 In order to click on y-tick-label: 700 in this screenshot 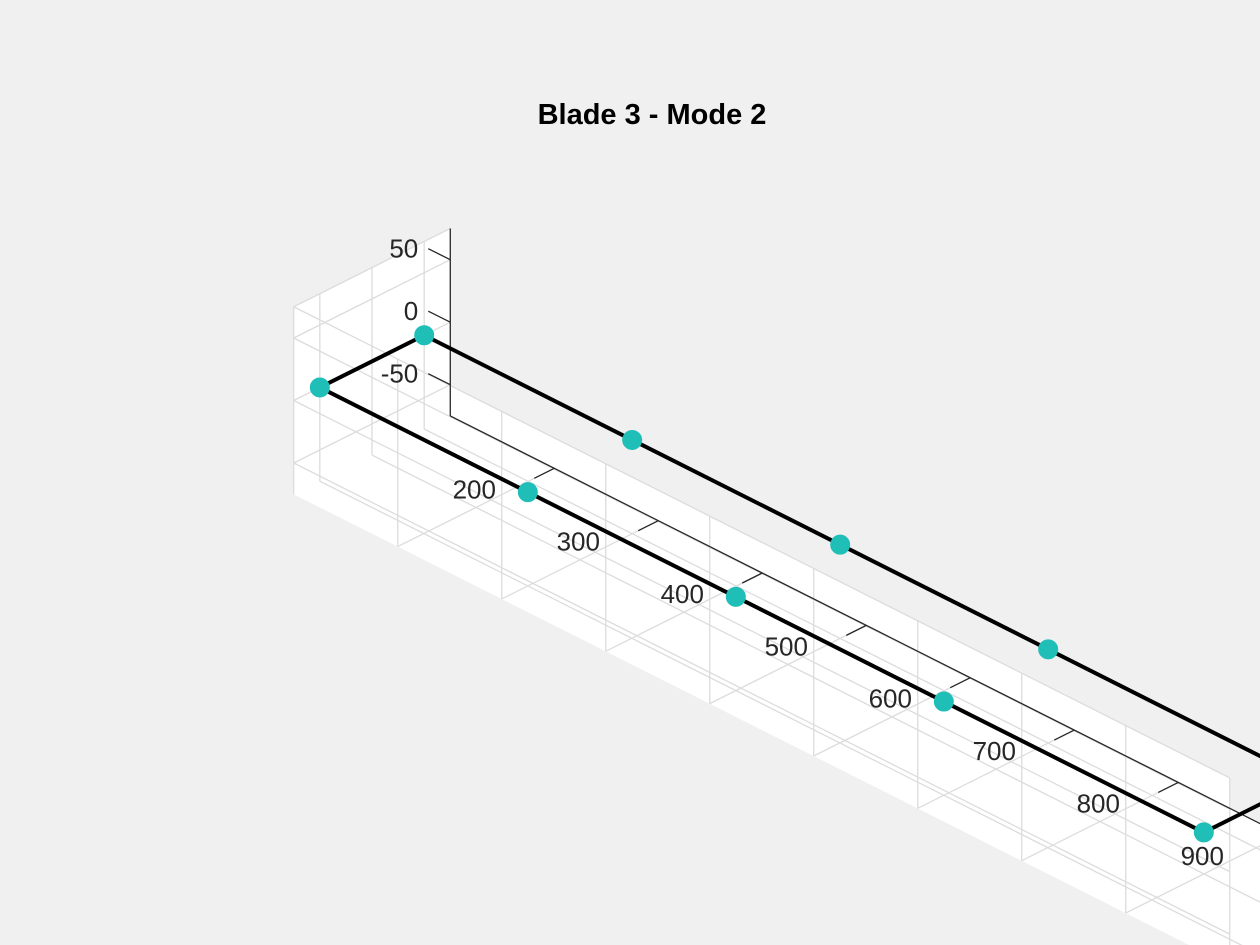, I will do `click(994, 751)`.